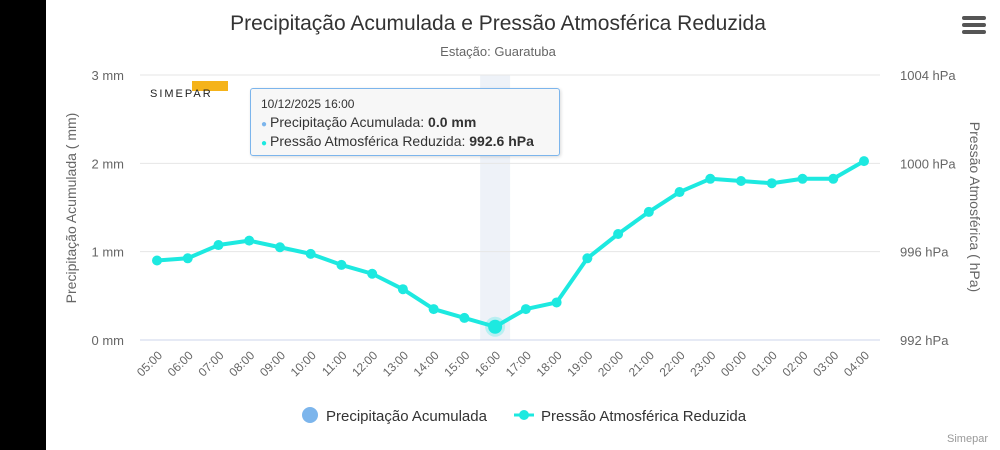  What do you see at coordinates (395, 363) in the screenshot?
I see `x-tick: 13:00` at bounding box center [395, 363].